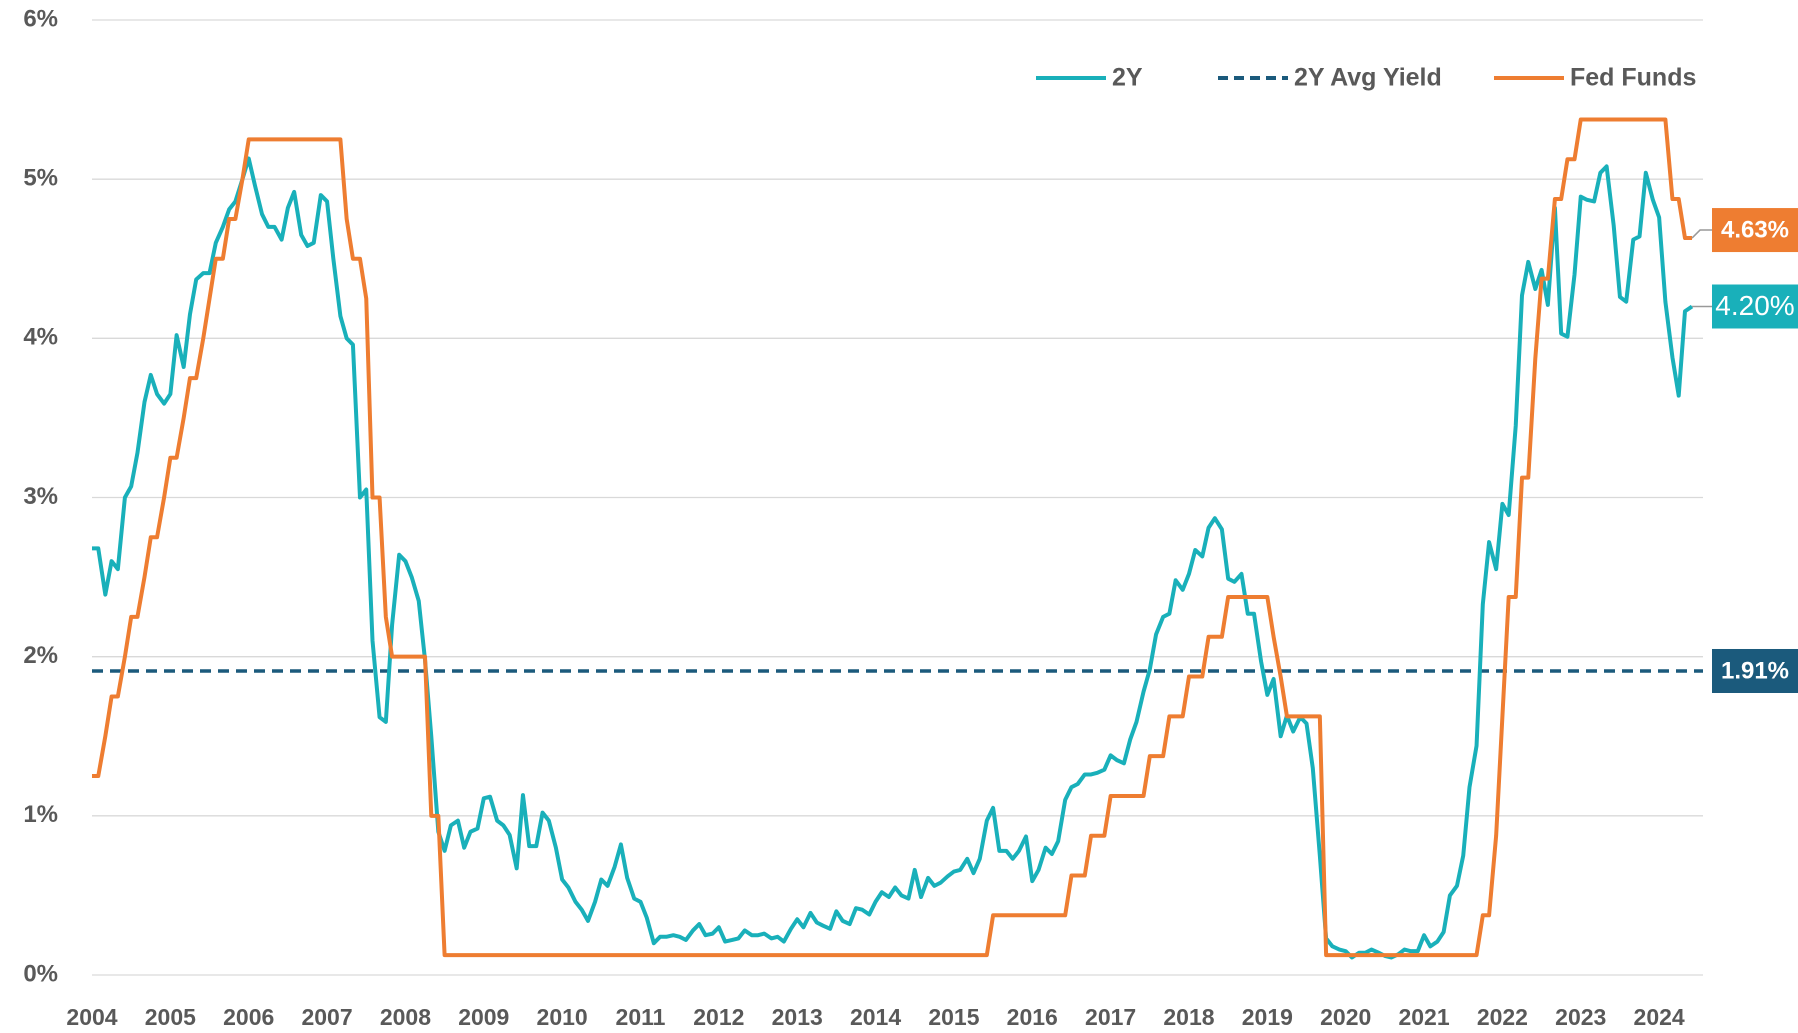 This screenshot has width=1798, height=1033. What do you see at coordinates (170, 1017) in the screenshot?
I see `x-tick-label: 2005` at bounding box center [170, 1017].